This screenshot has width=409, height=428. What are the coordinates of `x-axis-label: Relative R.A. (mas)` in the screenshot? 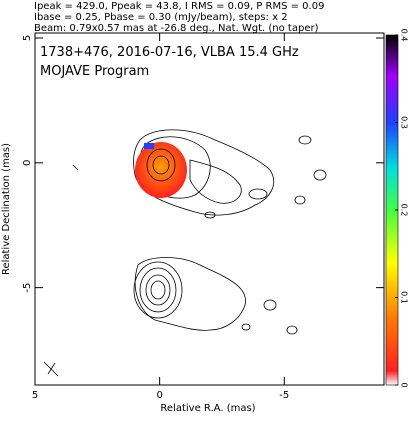 It's located at (207, 408).